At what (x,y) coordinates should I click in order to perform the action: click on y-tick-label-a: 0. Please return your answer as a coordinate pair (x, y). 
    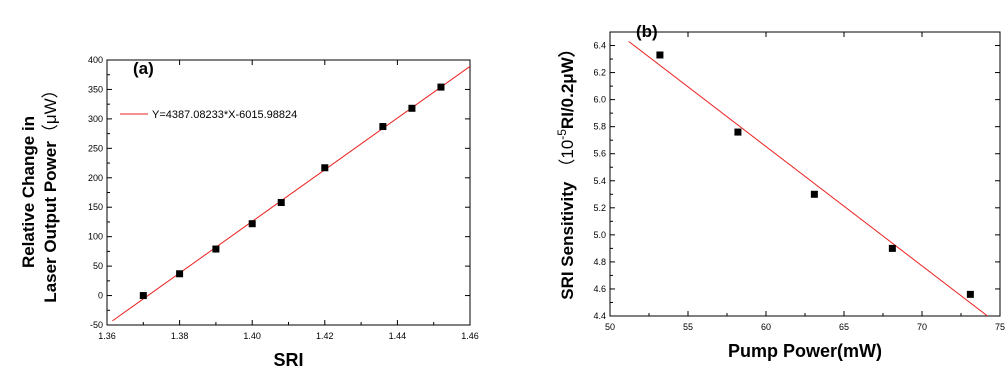
    Looking at the image, I should click on (100, 296).